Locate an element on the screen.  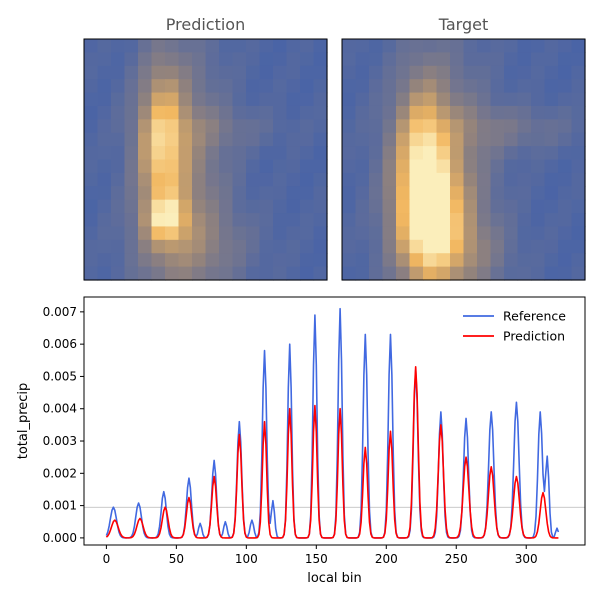
x-tick-label: 300 is located at coordinates (526, 559).